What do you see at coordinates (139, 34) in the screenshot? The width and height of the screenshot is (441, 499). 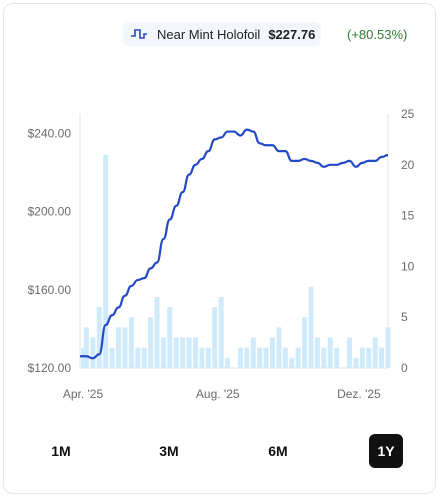 I see `price-line-icon` at bounding box center [139, 34].